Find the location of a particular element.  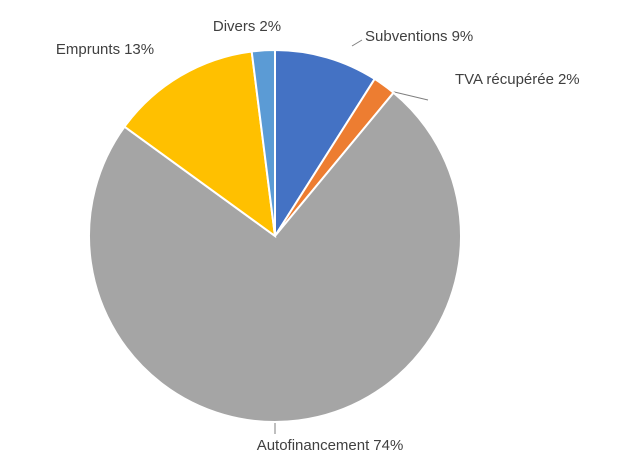

value-label: 9% is located at coordinates (463, 36).